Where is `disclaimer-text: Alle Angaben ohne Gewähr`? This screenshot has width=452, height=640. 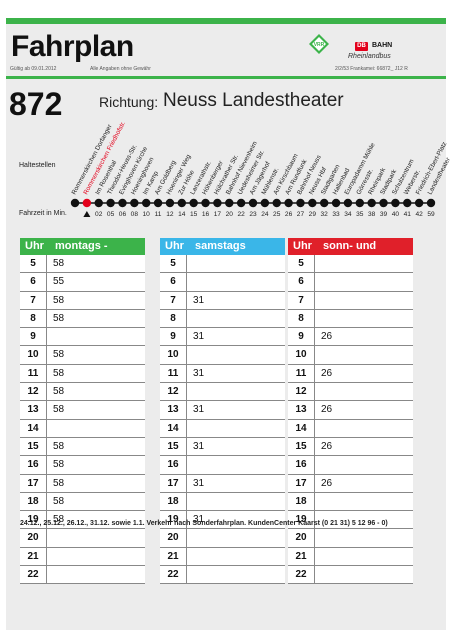
disclaimer-text: Alle Angaben ohne Gewähr is located at coordinates (120, 69).